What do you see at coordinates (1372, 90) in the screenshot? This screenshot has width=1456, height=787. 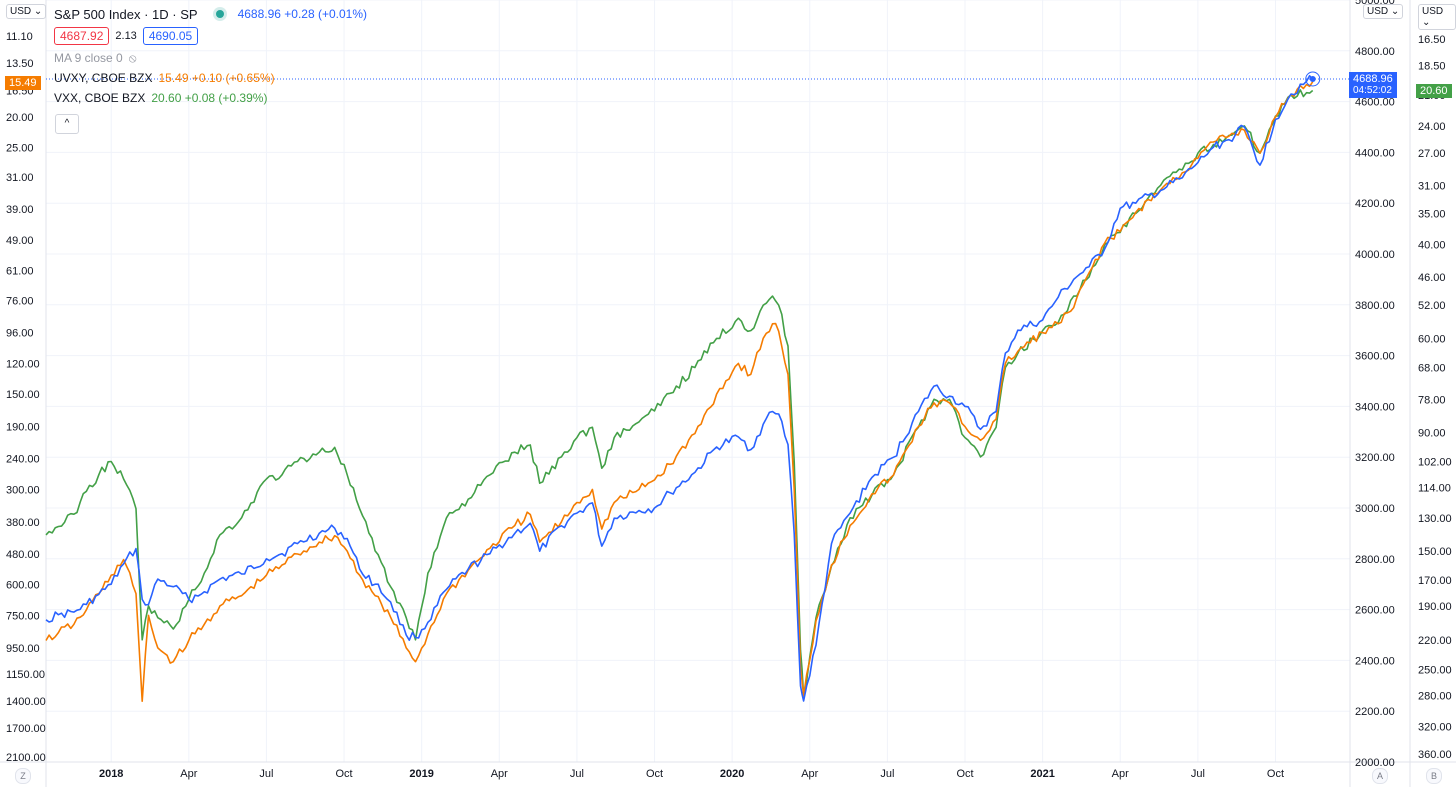 I see `spx-countdown: 04:52:02` at bounding box center [1372, 90].